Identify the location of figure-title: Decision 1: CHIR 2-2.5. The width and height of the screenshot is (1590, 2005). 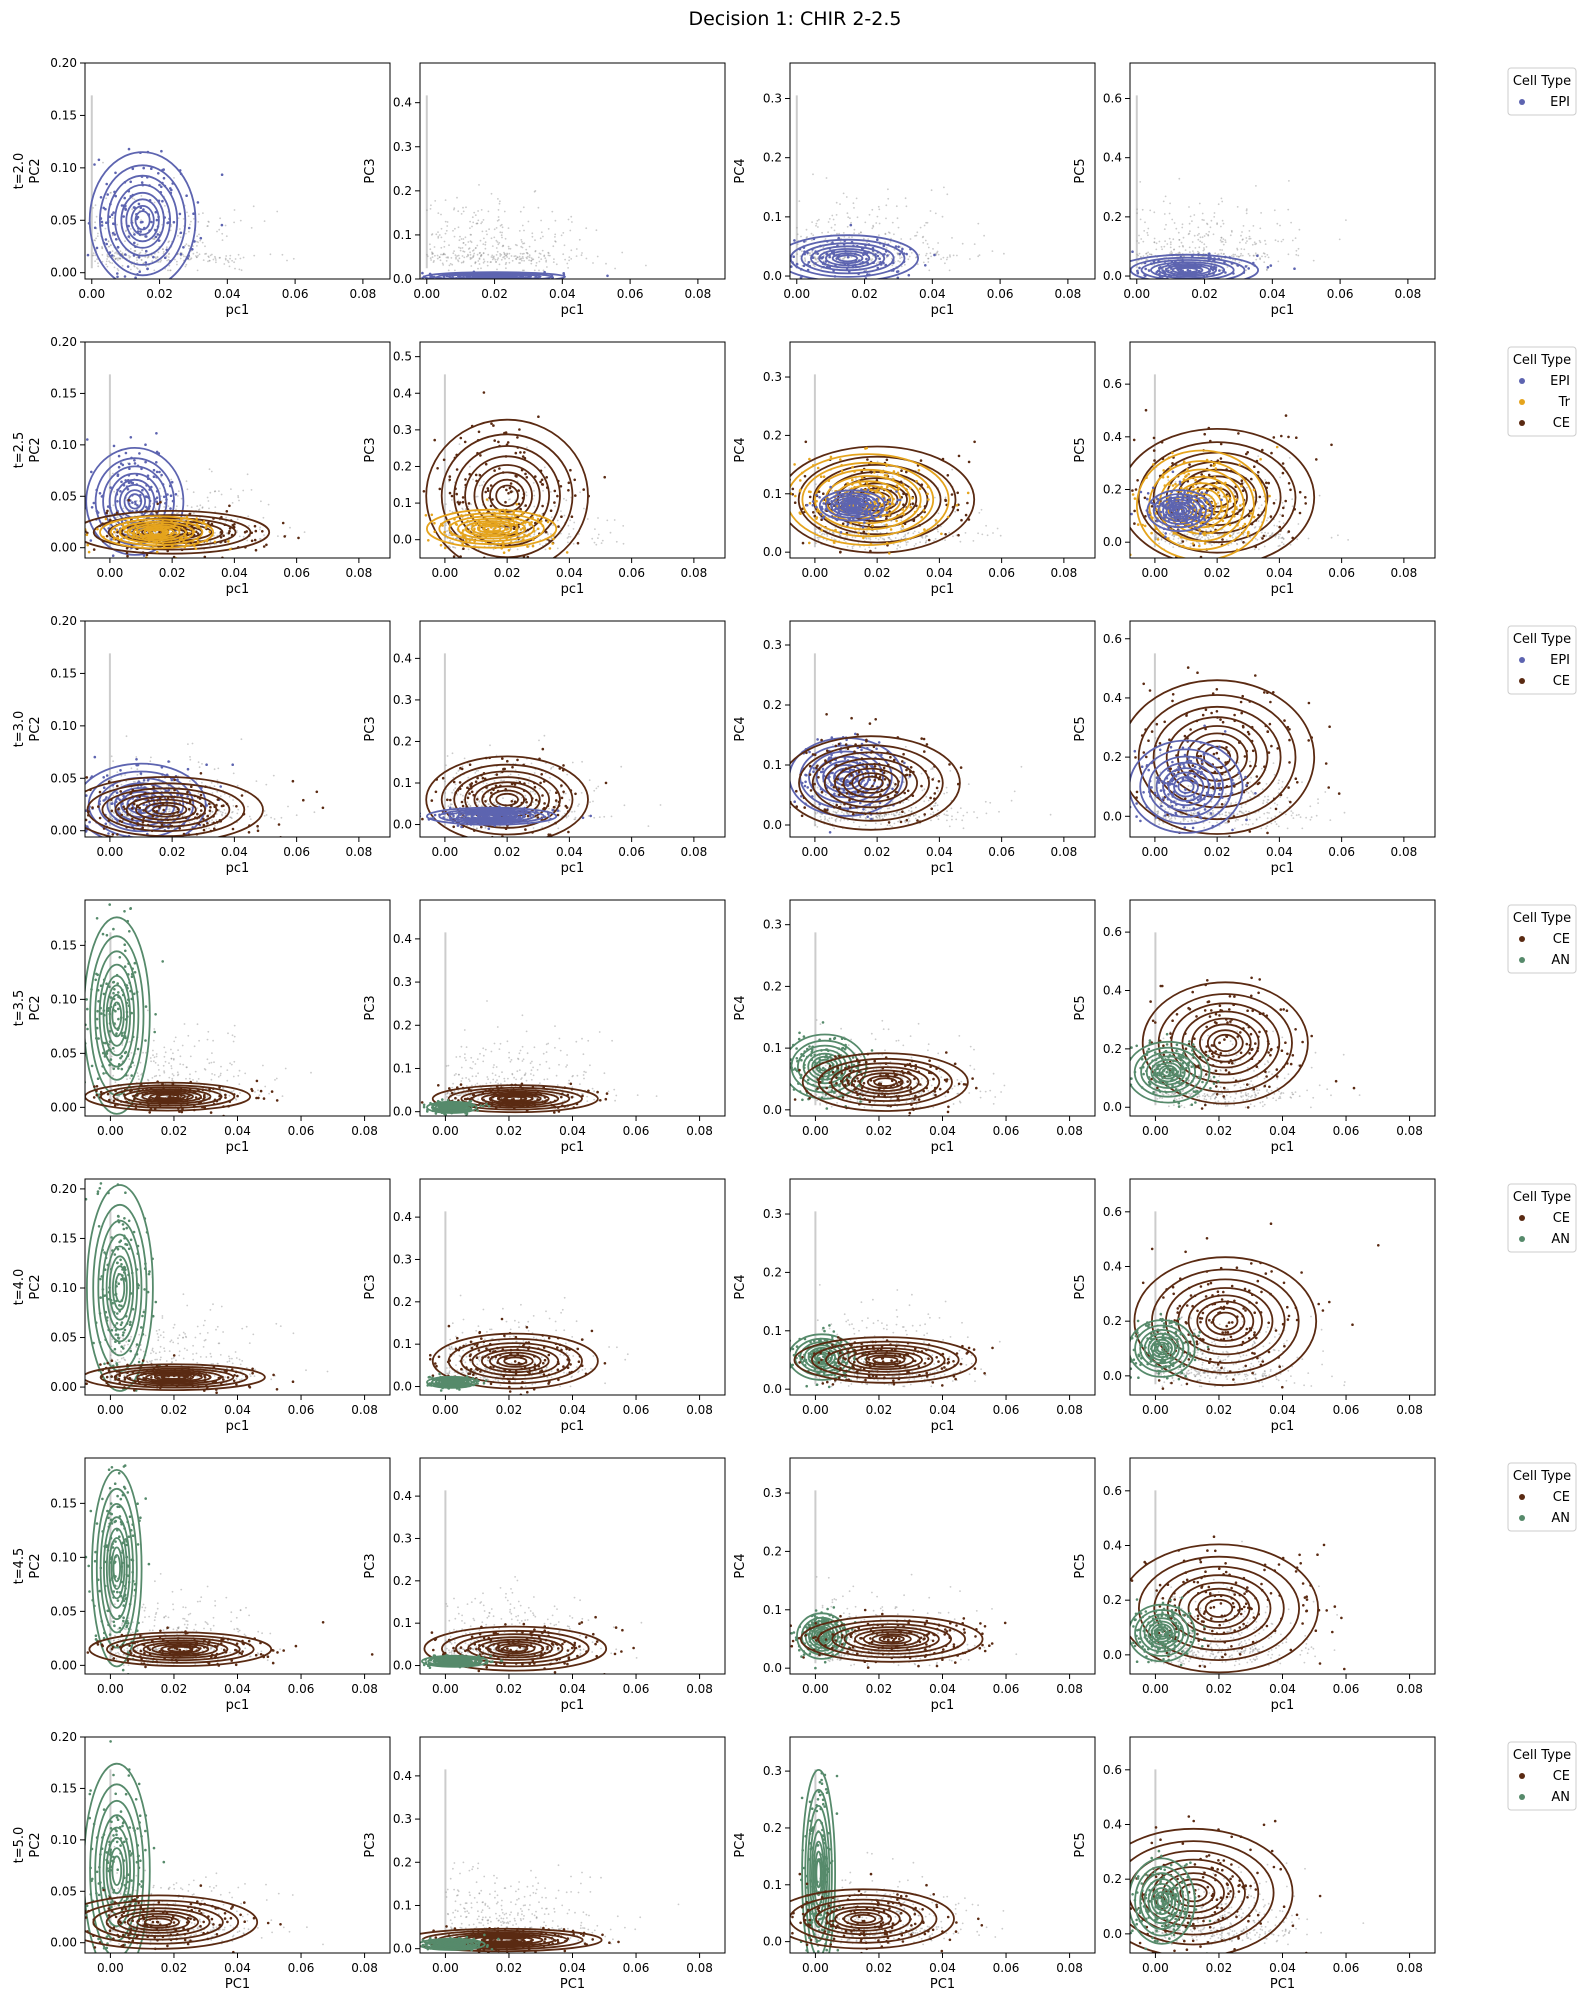
(795, 19).